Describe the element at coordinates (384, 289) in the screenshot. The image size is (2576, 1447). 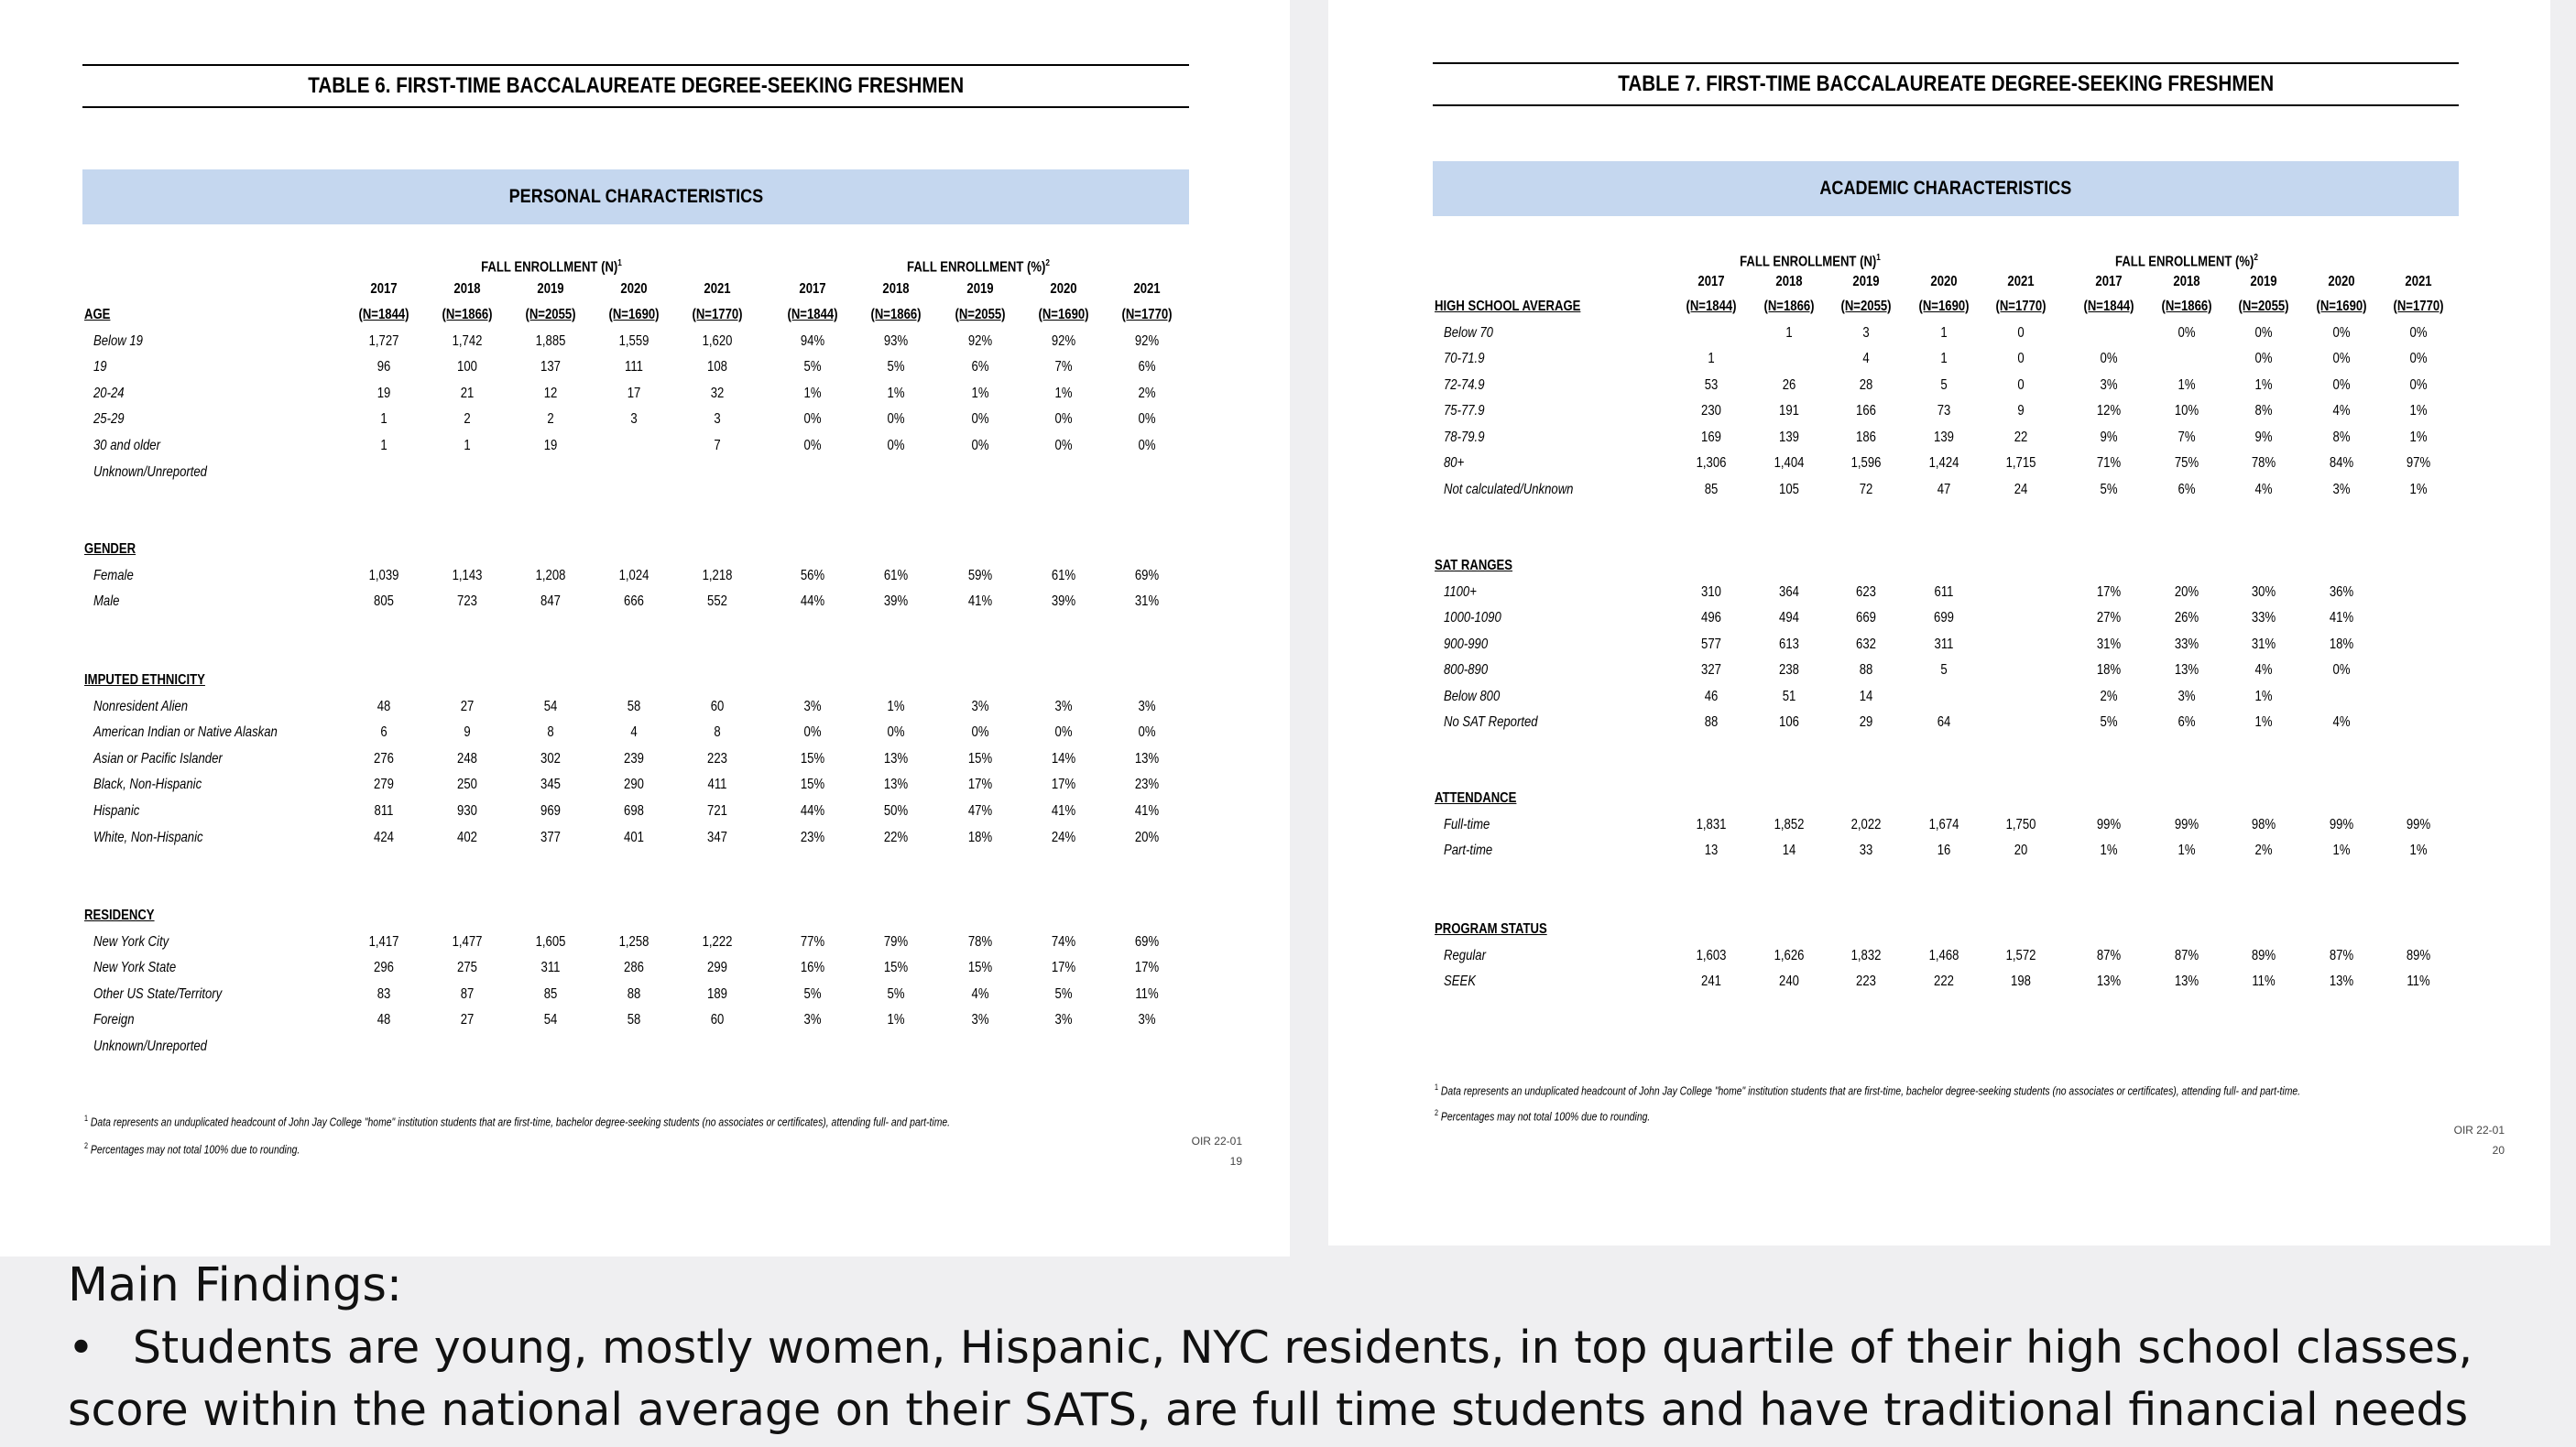
I see `table6-year-header: 2017` at that location.